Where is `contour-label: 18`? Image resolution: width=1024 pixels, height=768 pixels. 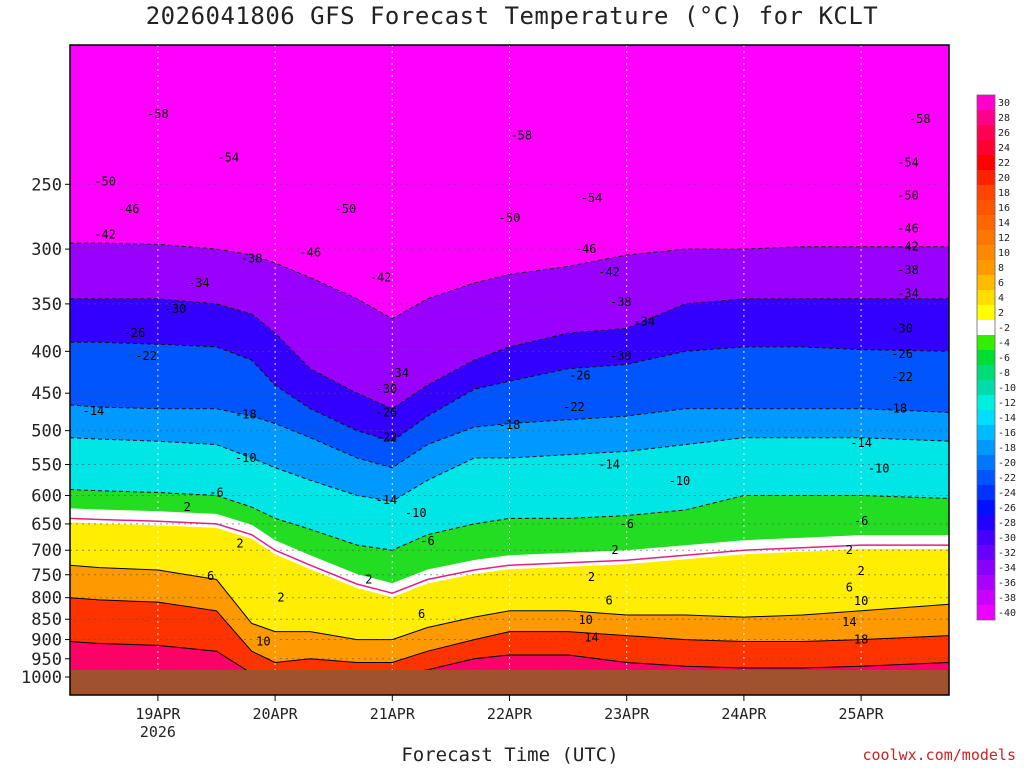 contour-label: 18 is located at coordinates (861, 640).